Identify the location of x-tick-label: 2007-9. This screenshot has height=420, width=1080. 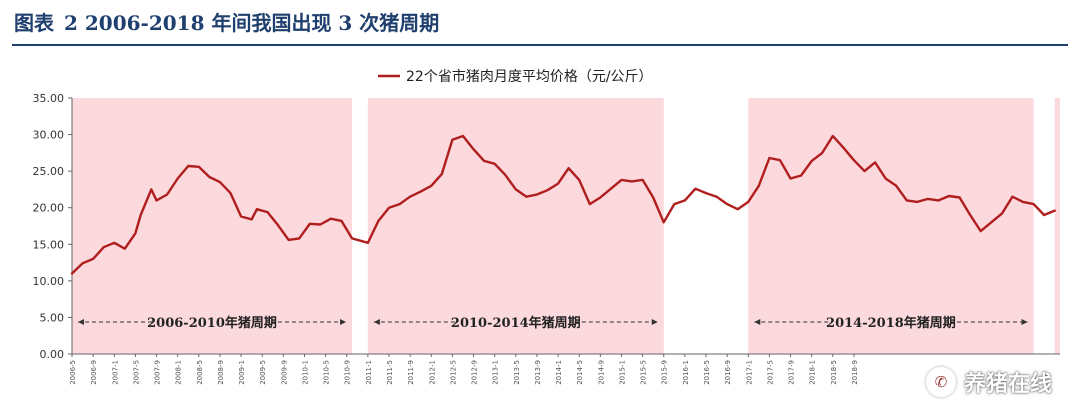
(158, 372).